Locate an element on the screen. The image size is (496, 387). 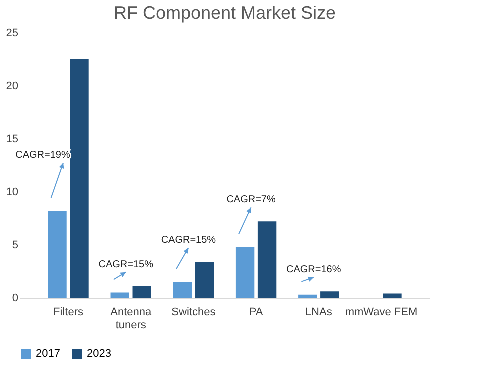
annotation: CAGR=16% is located at coordinates (314, 270).